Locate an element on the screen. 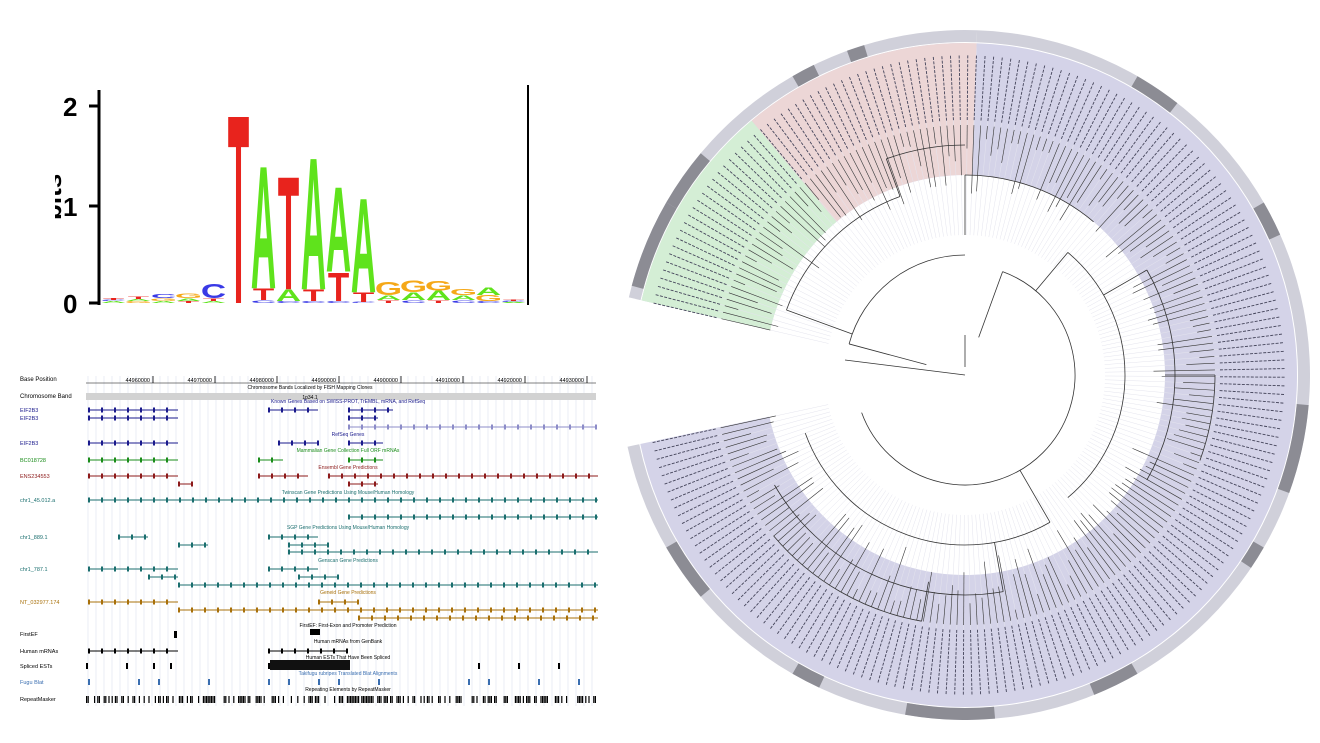 The image size is (1320, 743). track-label: FirstEF is located at coordinates (29, 635).